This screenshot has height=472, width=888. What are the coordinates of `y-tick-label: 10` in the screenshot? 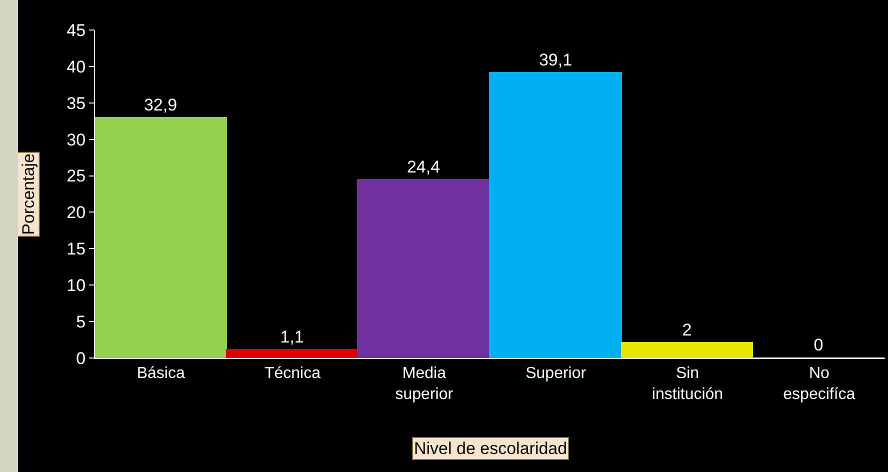 It's located at (76, 286).